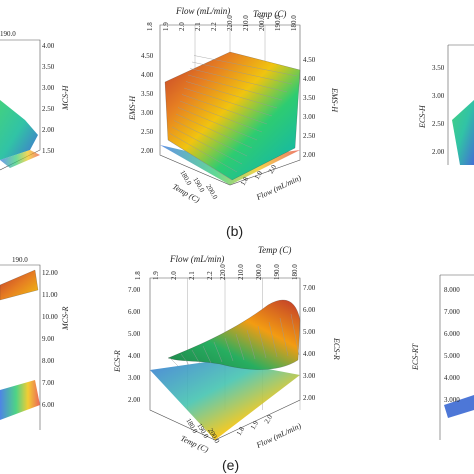  Describe the element at coordinates (259, 175) in the screenshot. I see `panel-b-flow-tick-bottom: 1.9` at that location.